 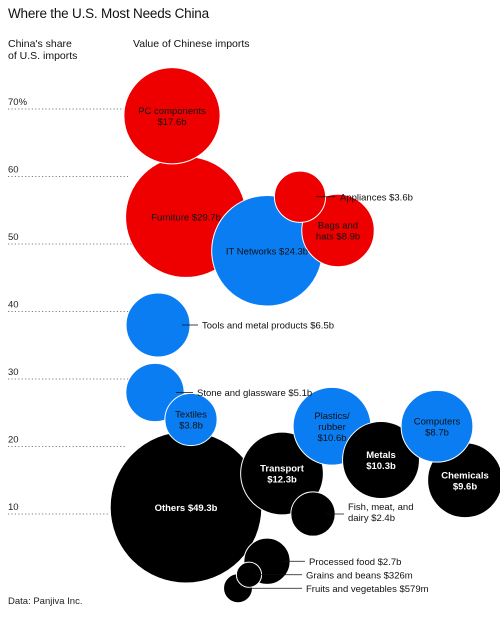 What do you see at coordinates (18, 102) in the screenshot?
I see `y-tick-label: 70%` at bounding box center [18, 102].